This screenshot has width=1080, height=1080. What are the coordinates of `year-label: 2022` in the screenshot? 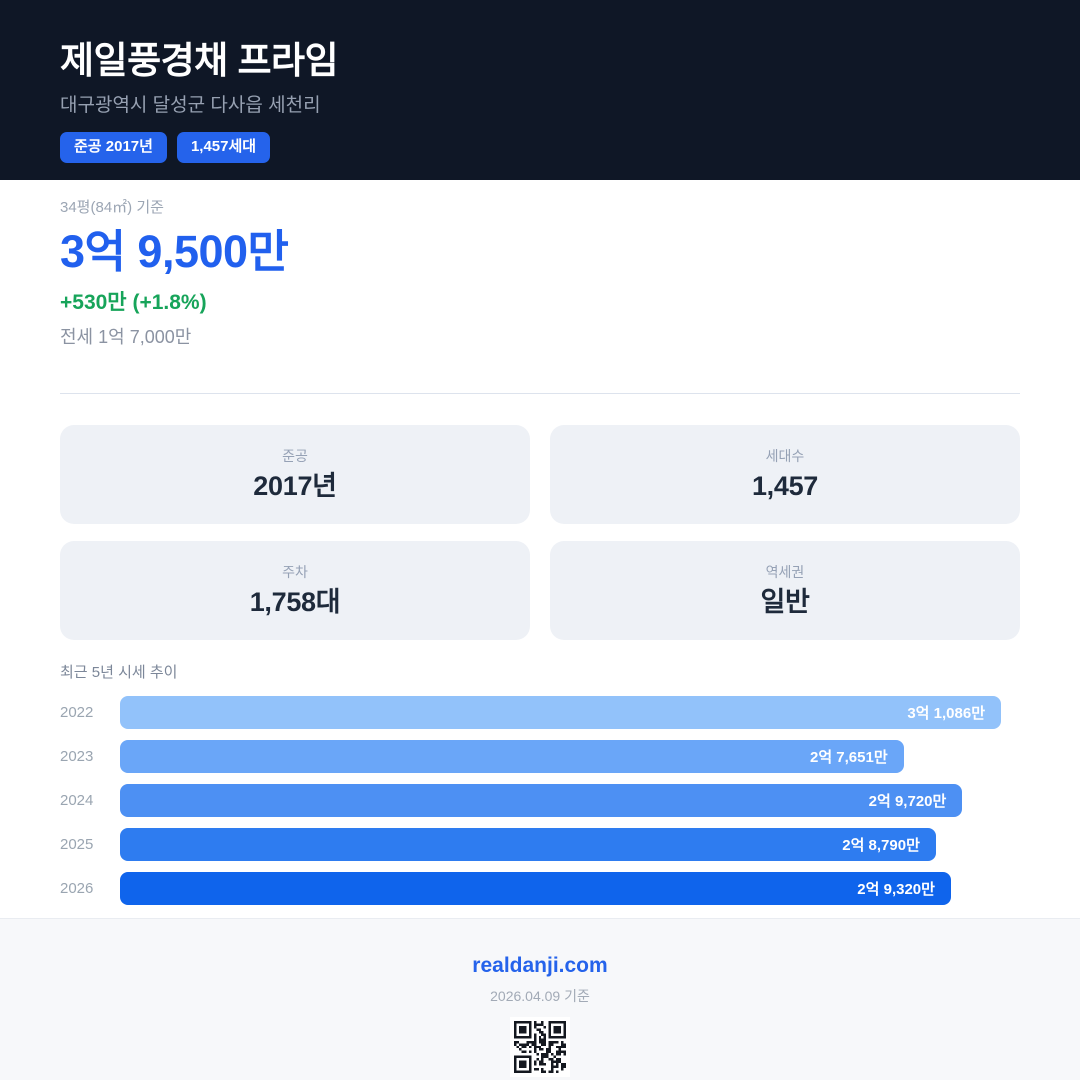 It's located at (77, 712).